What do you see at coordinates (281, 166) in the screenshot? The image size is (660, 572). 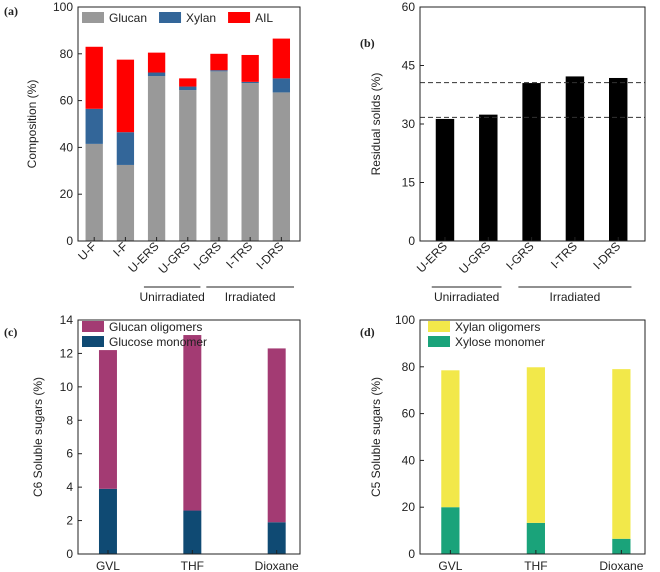 I see `bar-glucan-i-drs` at bounding box center [281, 166].